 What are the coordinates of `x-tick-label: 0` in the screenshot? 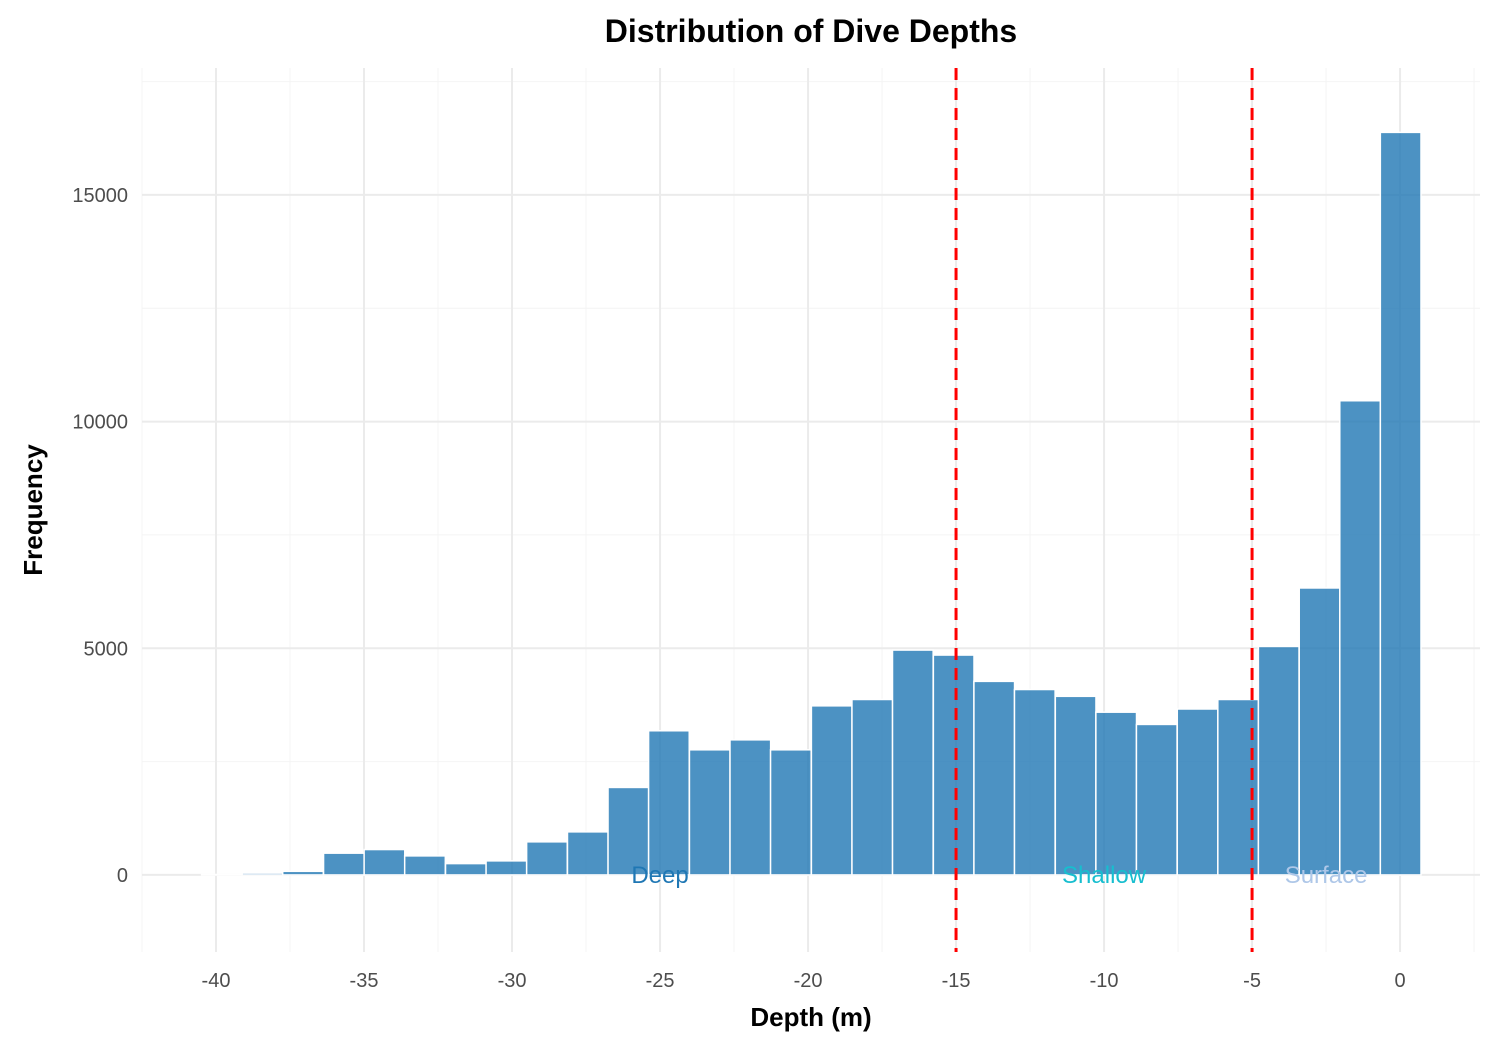 It's located at (1400, 981).